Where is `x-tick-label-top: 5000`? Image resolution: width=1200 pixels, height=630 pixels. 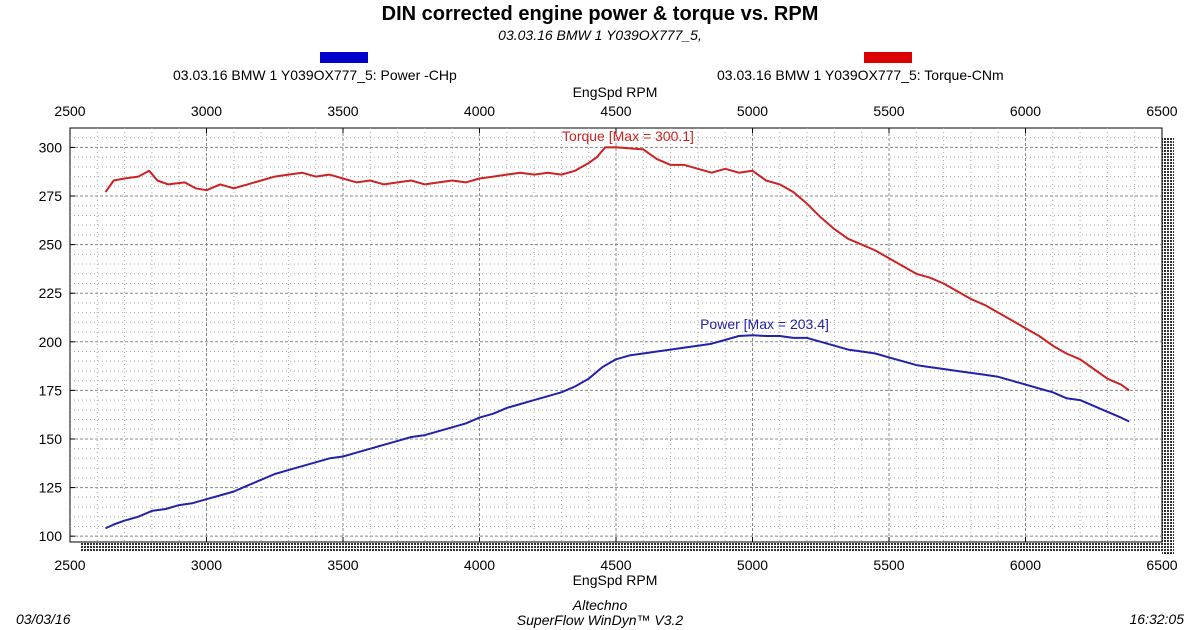 x-tick-label-top: 5000 is located at coordinates (752, 111).